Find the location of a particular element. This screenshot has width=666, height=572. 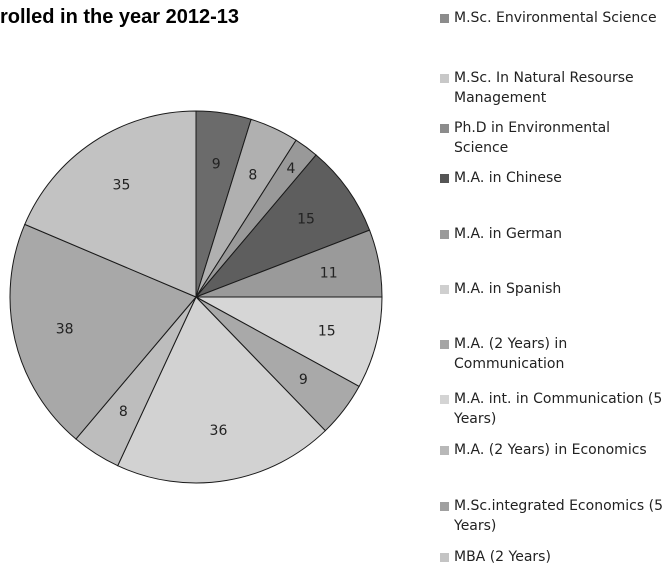

legend-item: M.Sc.integrated Economics (5 Years) is located at coordinates (553, 516).